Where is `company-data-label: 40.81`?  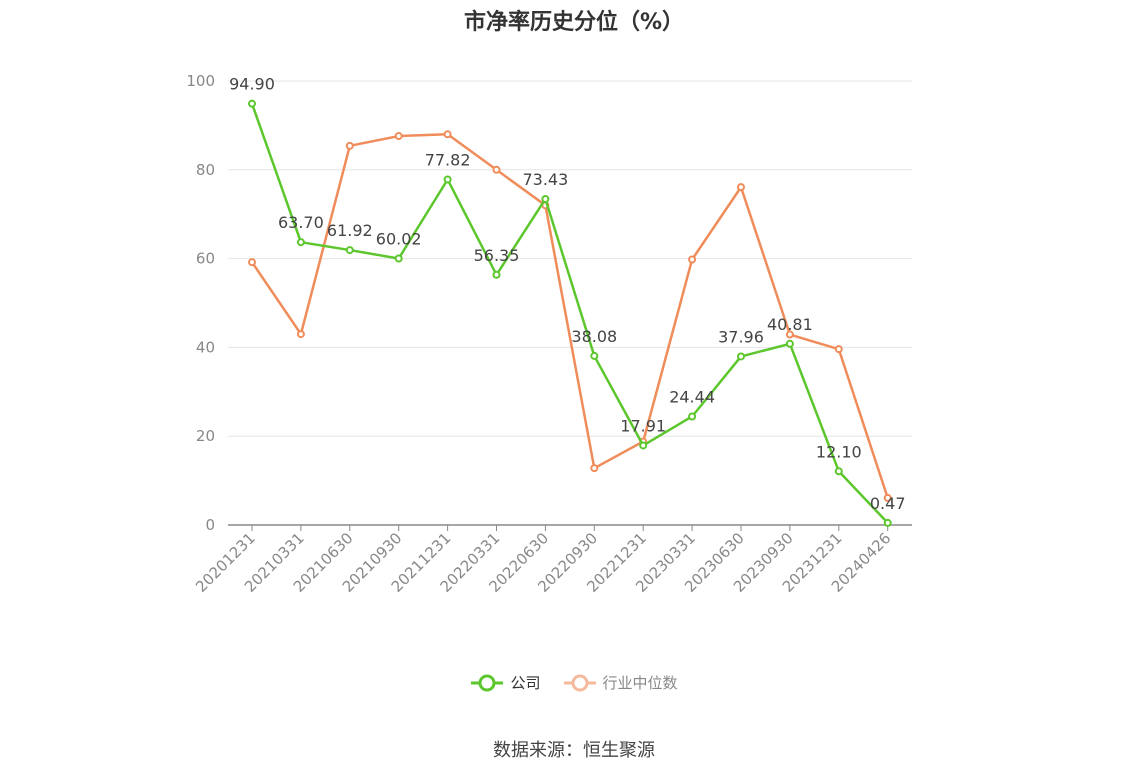
company-data-label: 40.81 is located at coordinates (790, 324).